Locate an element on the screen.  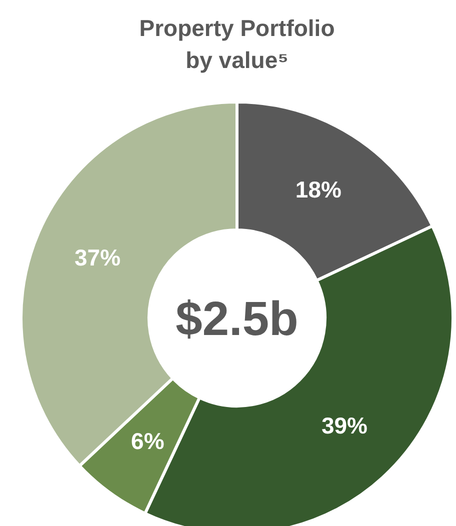
data-label: 39% is located at coordinates (344, 425).